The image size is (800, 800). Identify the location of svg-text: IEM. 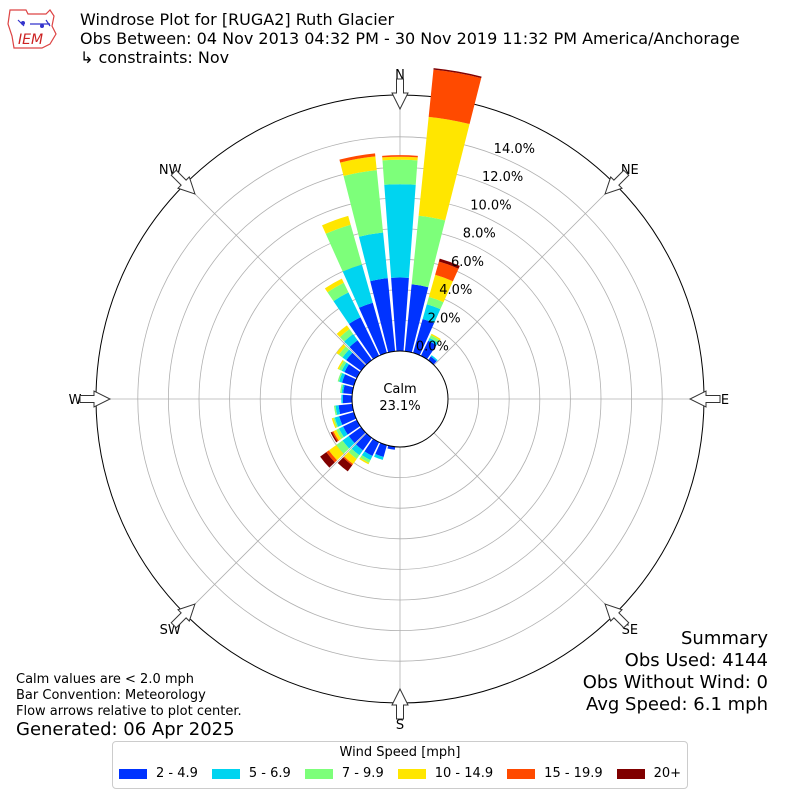
(30, 40).